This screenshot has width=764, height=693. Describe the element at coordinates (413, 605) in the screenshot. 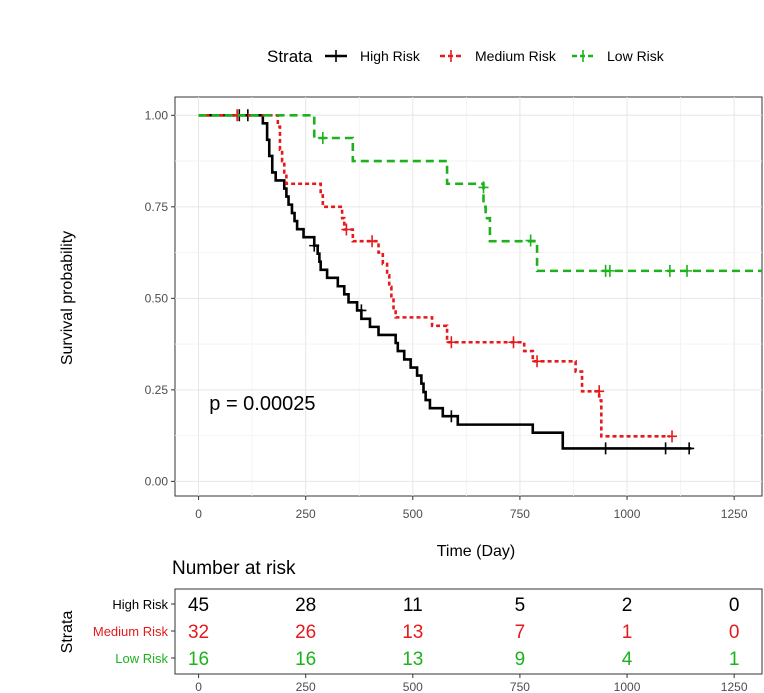

I see `risk-count: 11` at that location.